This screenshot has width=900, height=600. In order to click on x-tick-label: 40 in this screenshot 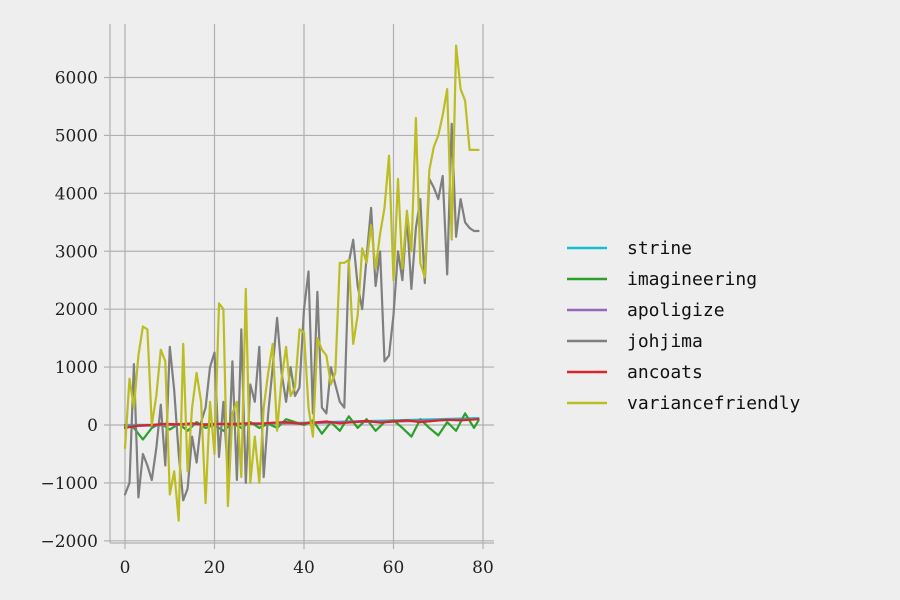, I will do `click(304, 568)`.